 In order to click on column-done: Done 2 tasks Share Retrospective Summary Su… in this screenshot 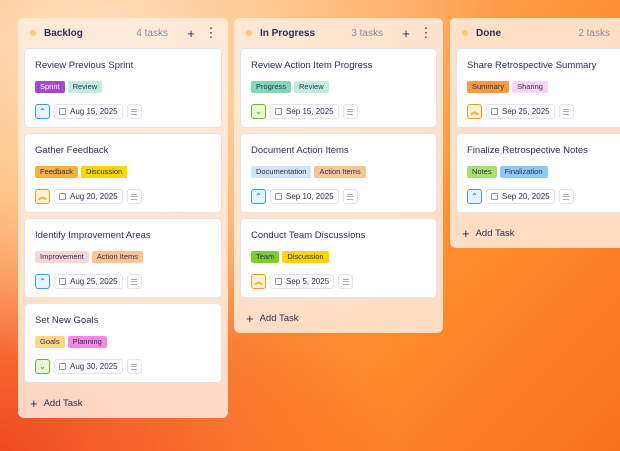, I will do `click(535, 133)`.